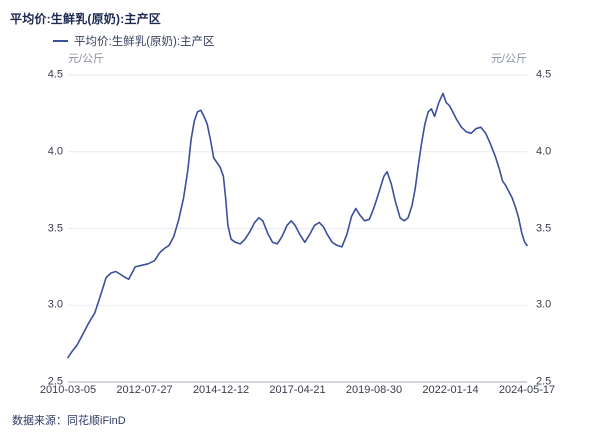 The height and width of the screenshot is (439, 600). What do you see at coordinates (68, 390) in the screenshot?
I see `x-tick-label: 2010-03-05` at bounding box center [68, 390].